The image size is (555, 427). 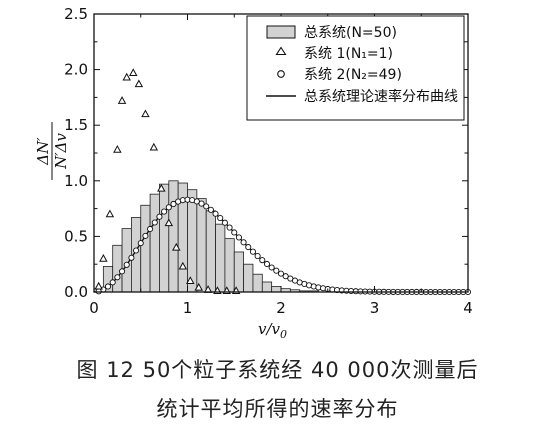 I want to click on x-tick-label: 4, so click(x=468, y=308).